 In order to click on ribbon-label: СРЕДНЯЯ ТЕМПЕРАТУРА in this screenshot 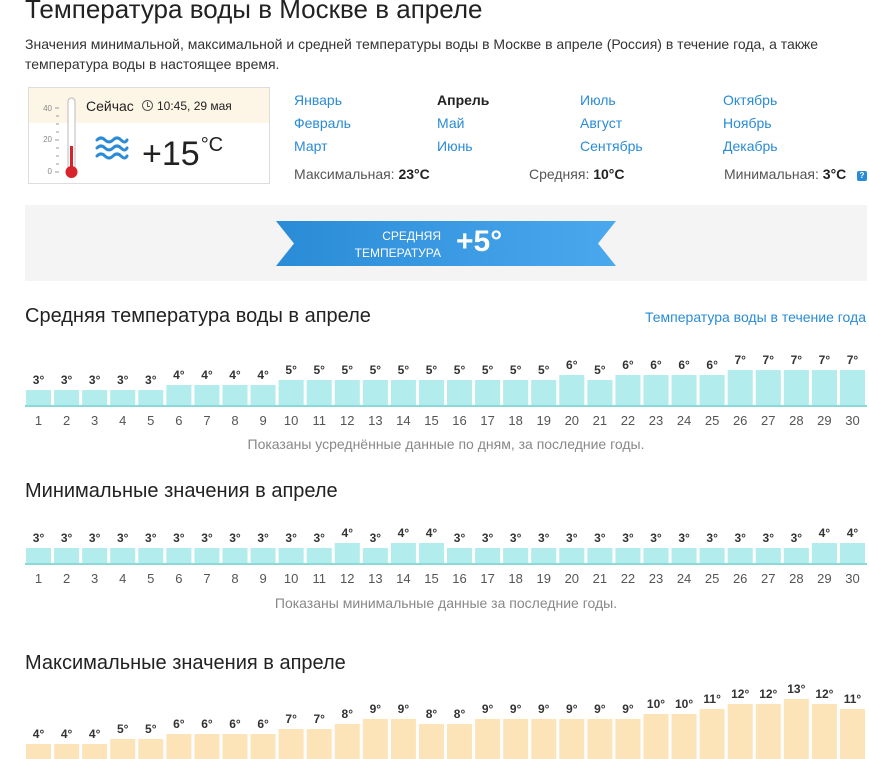, I will do `click(397, 244)`.